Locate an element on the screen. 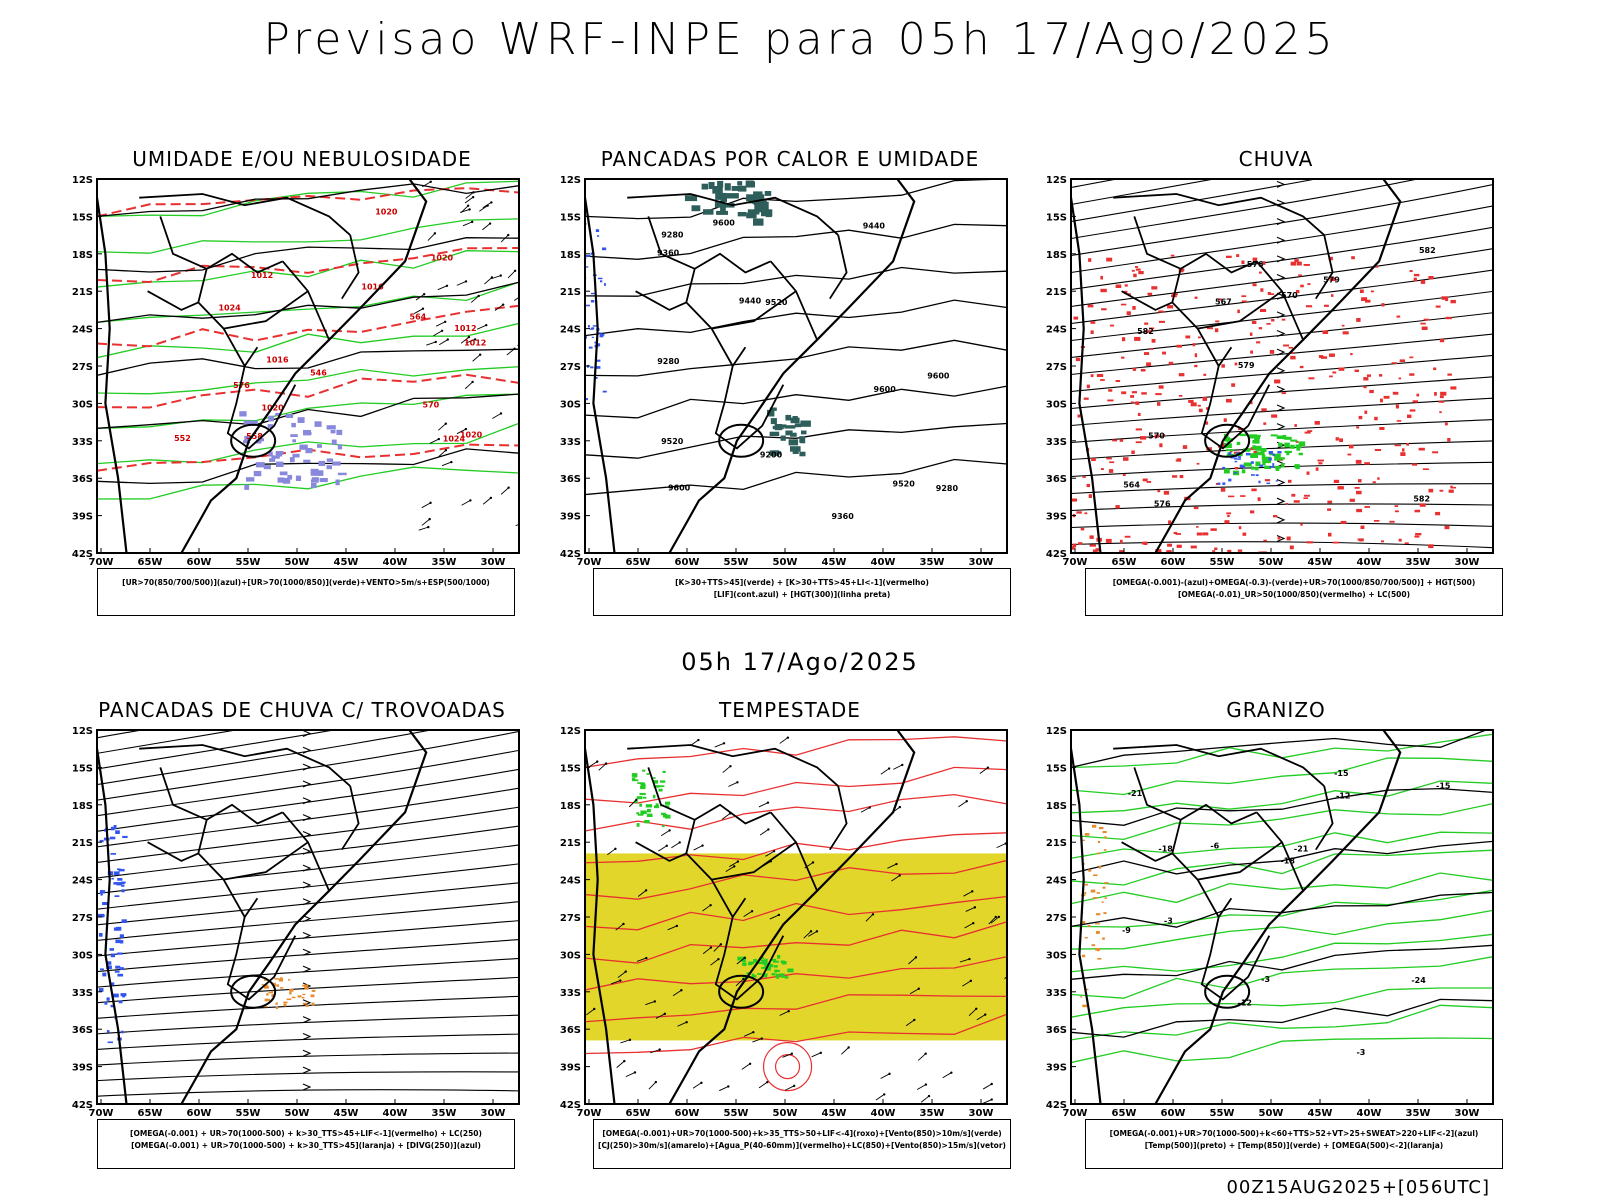 This screenshot has height=1200, width=1600. contour-value-label: 552 is located at coordinates (182, 438).